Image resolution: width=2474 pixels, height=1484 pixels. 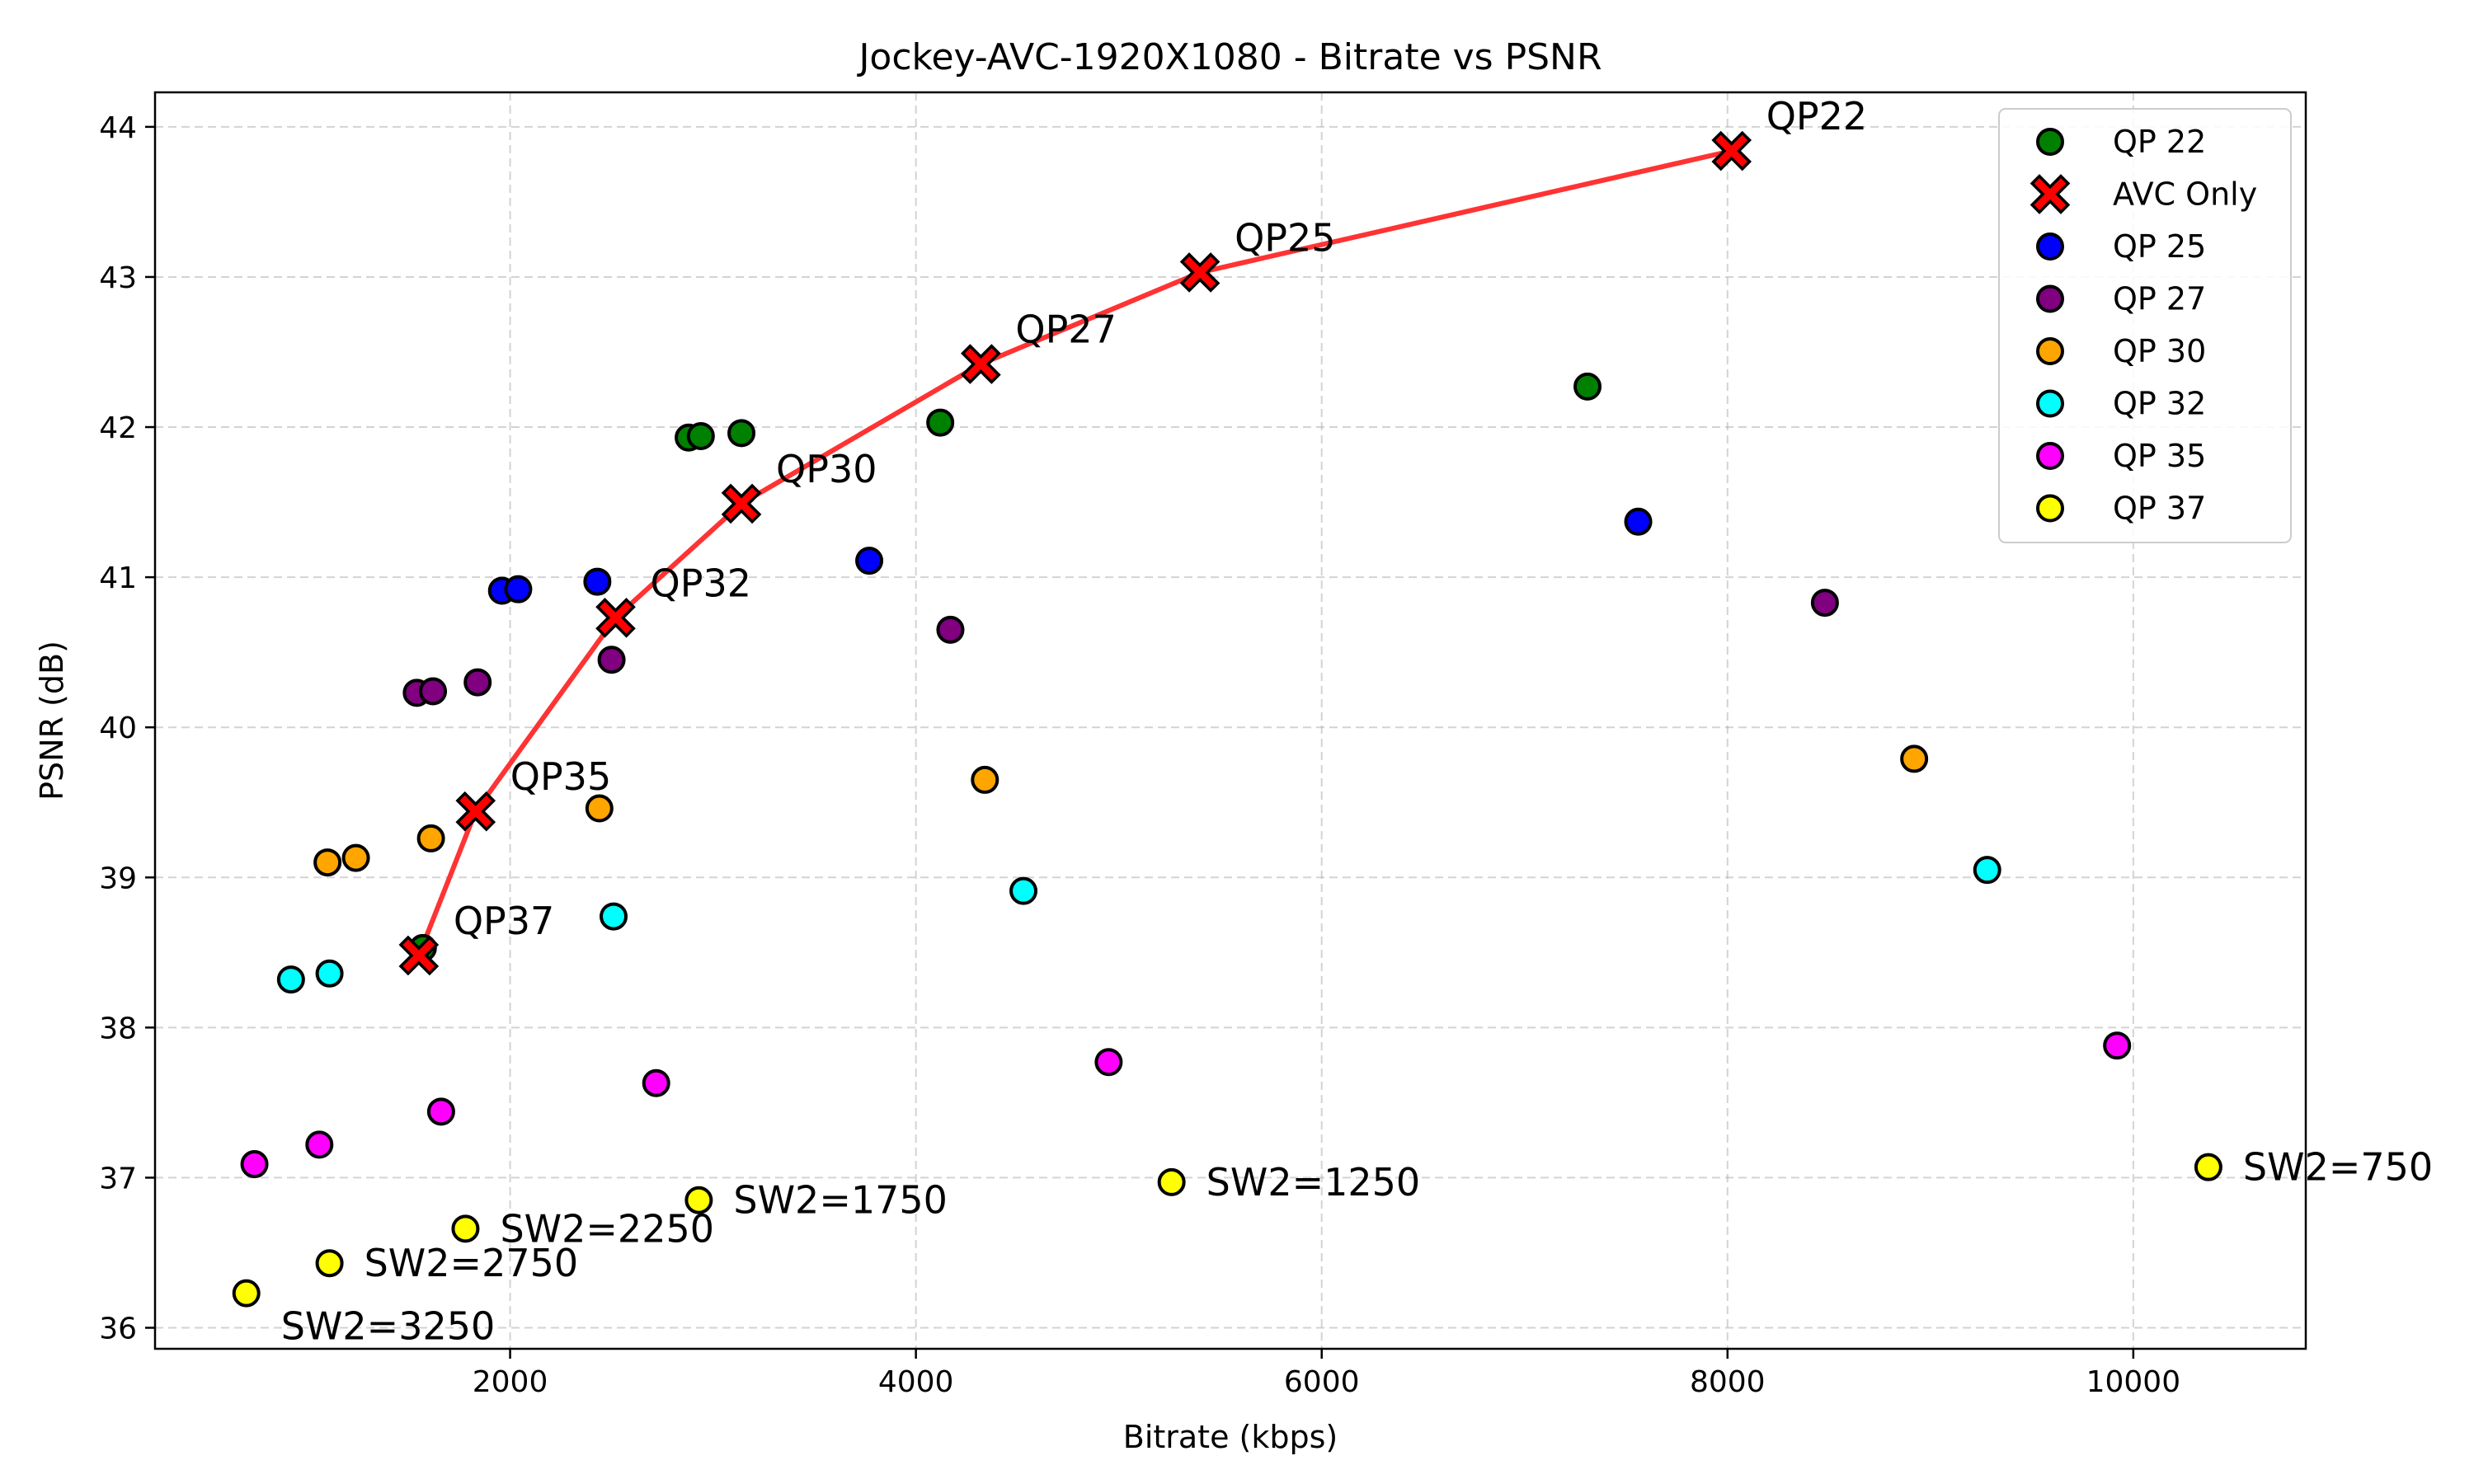 What do you see at coordinates (560, 776) in the screenshot?
I see `annotation-label: QP35` at bounding box center [560, 776].